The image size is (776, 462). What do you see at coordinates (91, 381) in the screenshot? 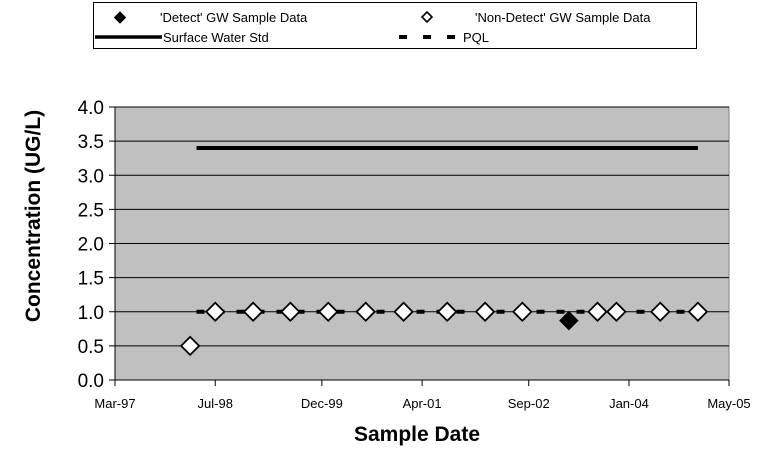
I see `y-tick-label: 0.0` at bounding box center [91, 381].